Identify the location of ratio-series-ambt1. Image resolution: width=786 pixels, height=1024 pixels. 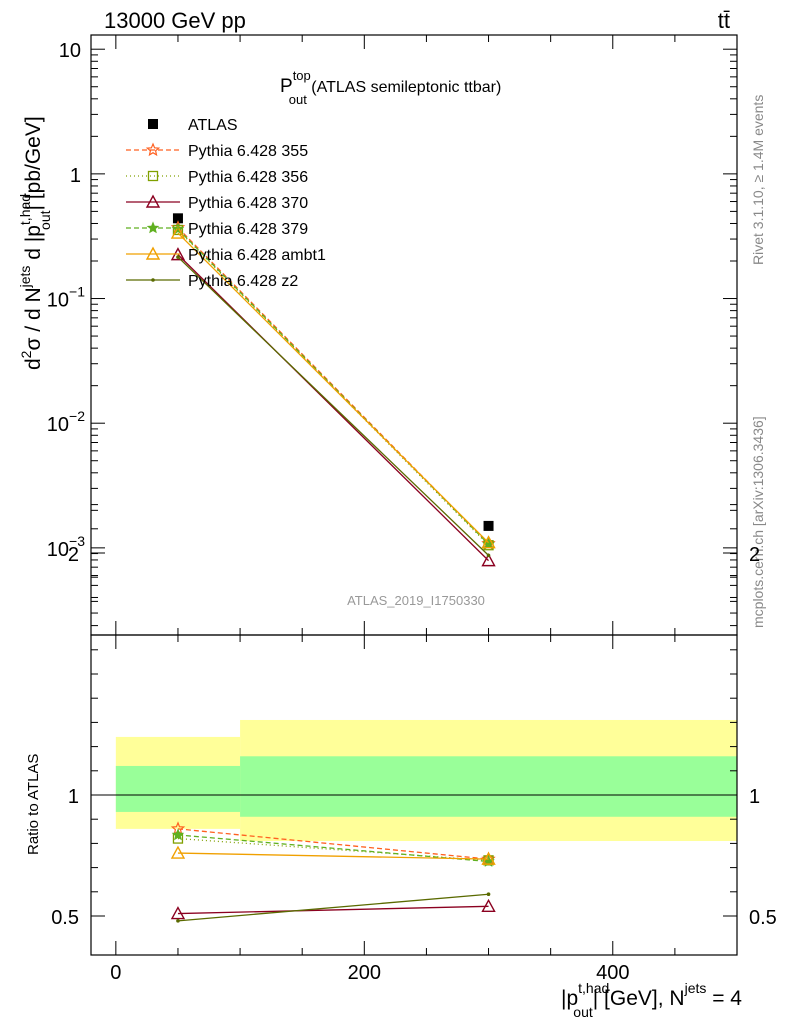
(333, 855).